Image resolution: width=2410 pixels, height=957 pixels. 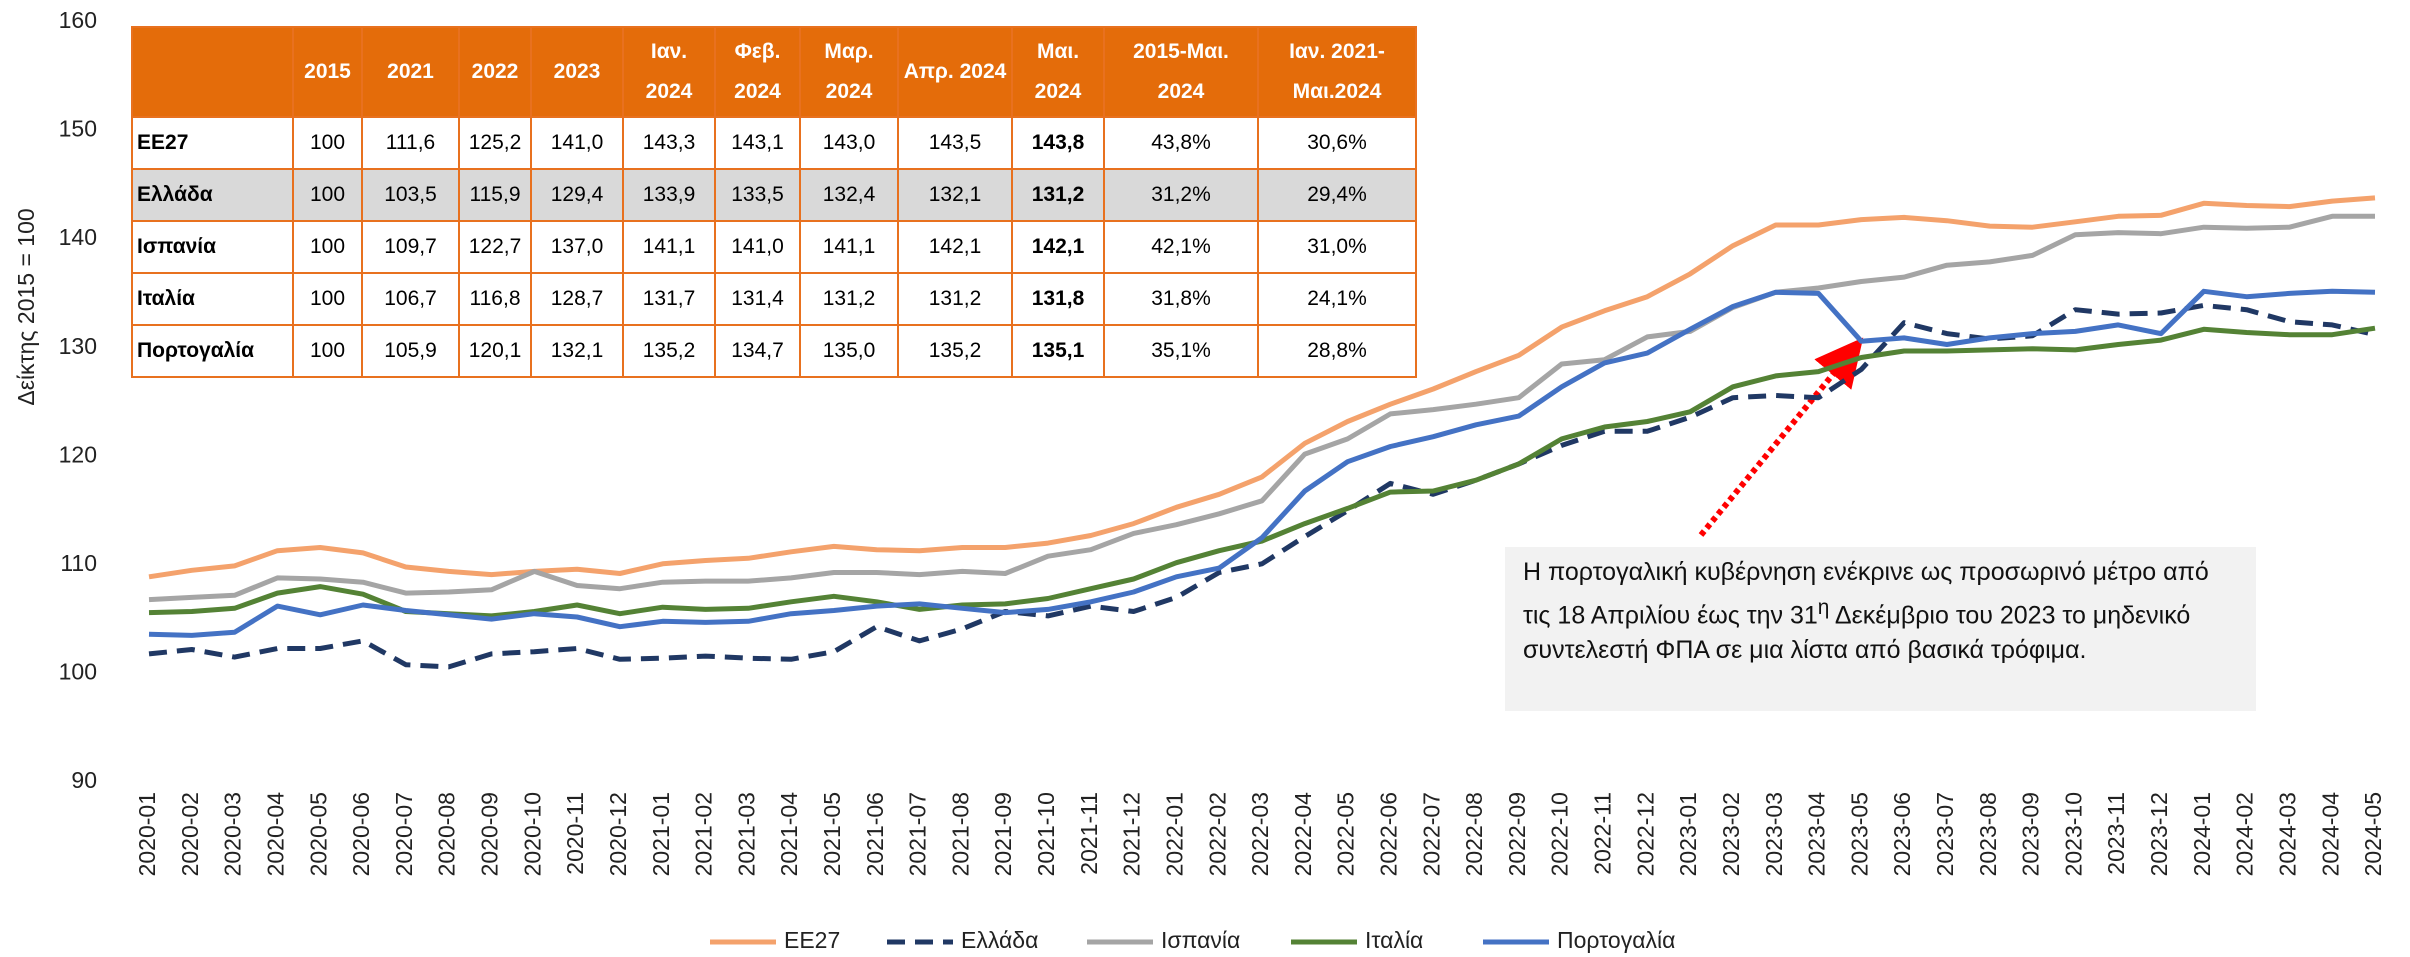 I want to click on x-tick-label: 2021-02, so click(x=704, y=834).